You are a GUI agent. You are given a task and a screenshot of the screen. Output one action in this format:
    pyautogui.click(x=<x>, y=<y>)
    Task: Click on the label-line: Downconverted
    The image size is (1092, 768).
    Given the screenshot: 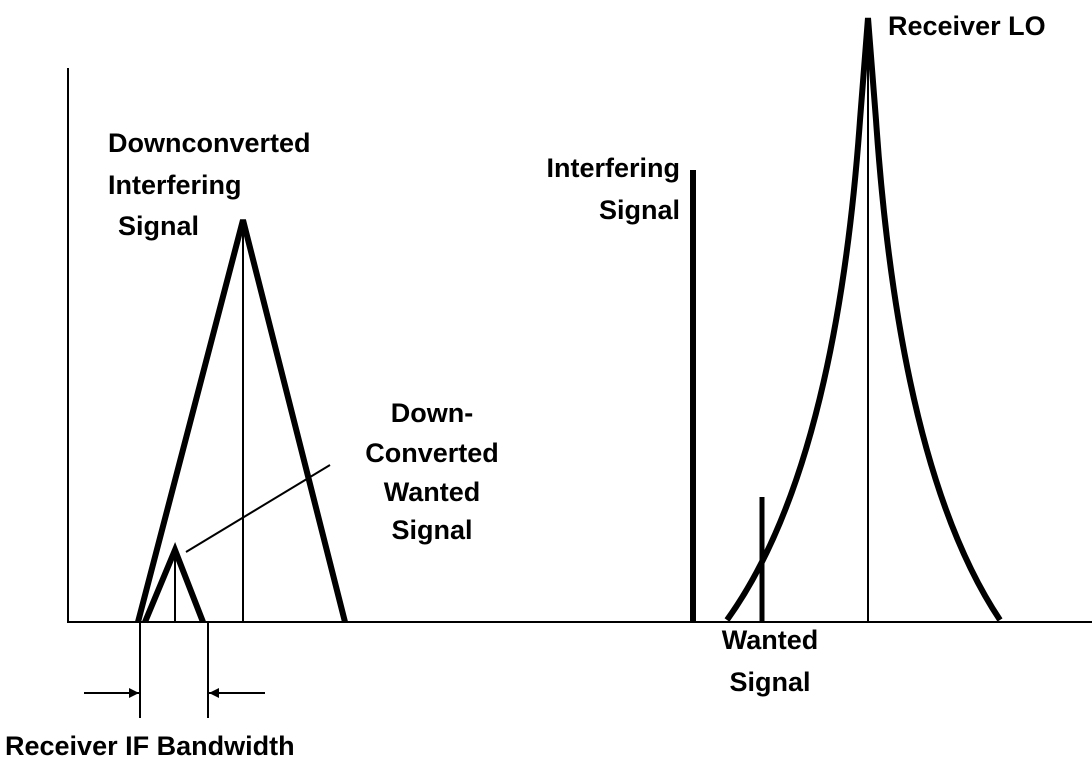 What is the action you would take?
    pyautogui.click(x=209, y=143)
    